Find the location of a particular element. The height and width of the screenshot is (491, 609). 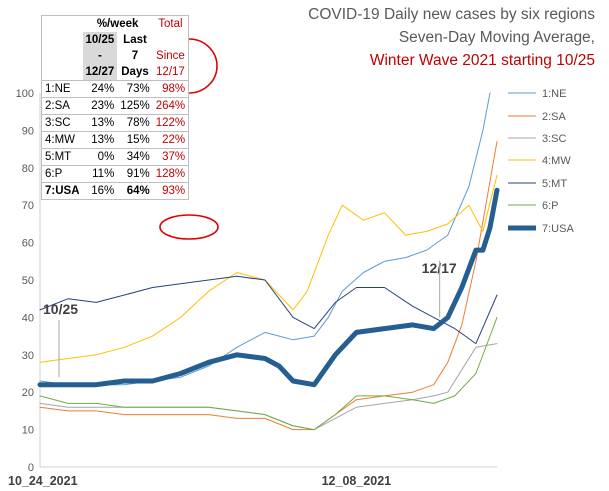

legend-label: 4:MW is located at coordinates (556, 161).